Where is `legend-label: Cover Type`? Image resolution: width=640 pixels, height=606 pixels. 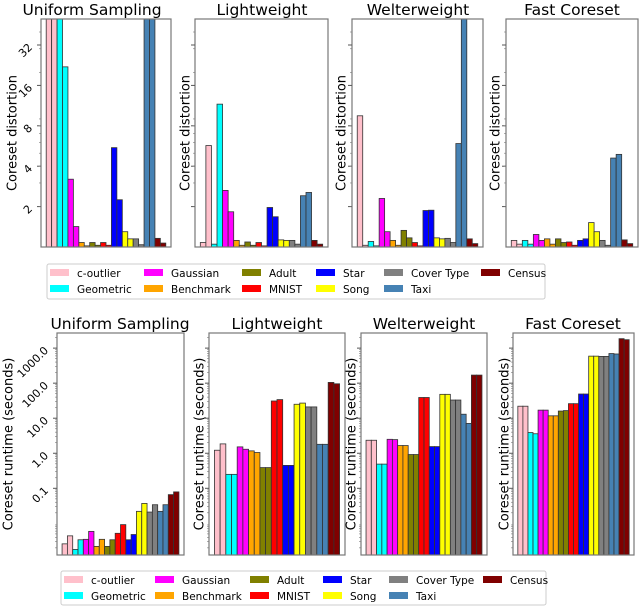 legend-label: Cover Type is located at coordinates (440, 274).